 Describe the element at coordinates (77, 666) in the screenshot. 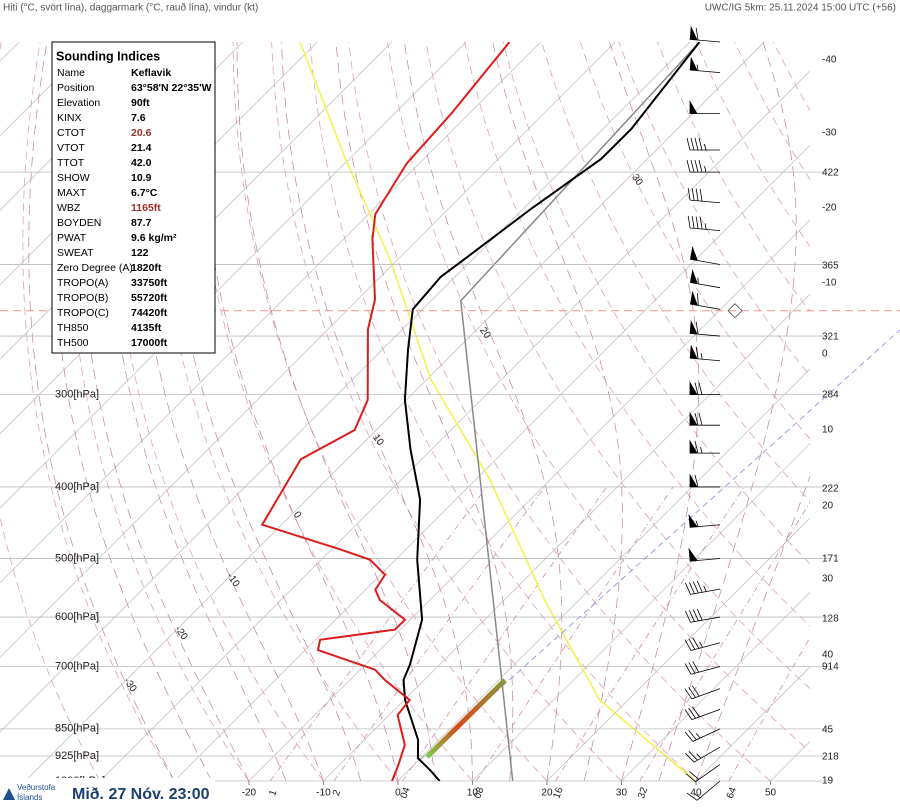

I see `y-tick-label: 700[hPa]` at that location.